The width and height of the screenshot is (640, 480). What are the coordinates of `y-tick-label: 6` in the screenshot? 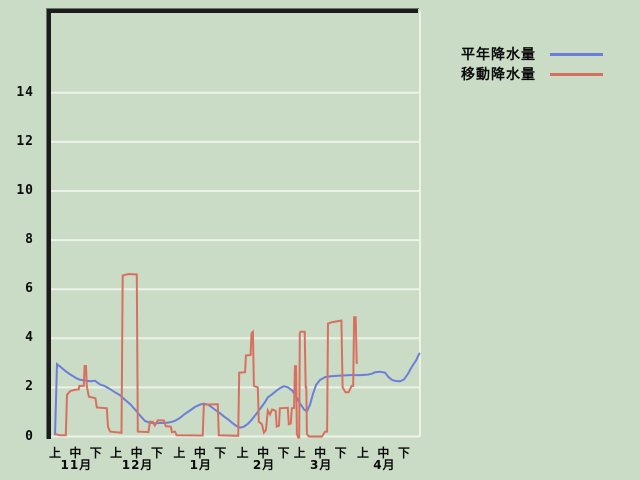 It's located at (29, 289).